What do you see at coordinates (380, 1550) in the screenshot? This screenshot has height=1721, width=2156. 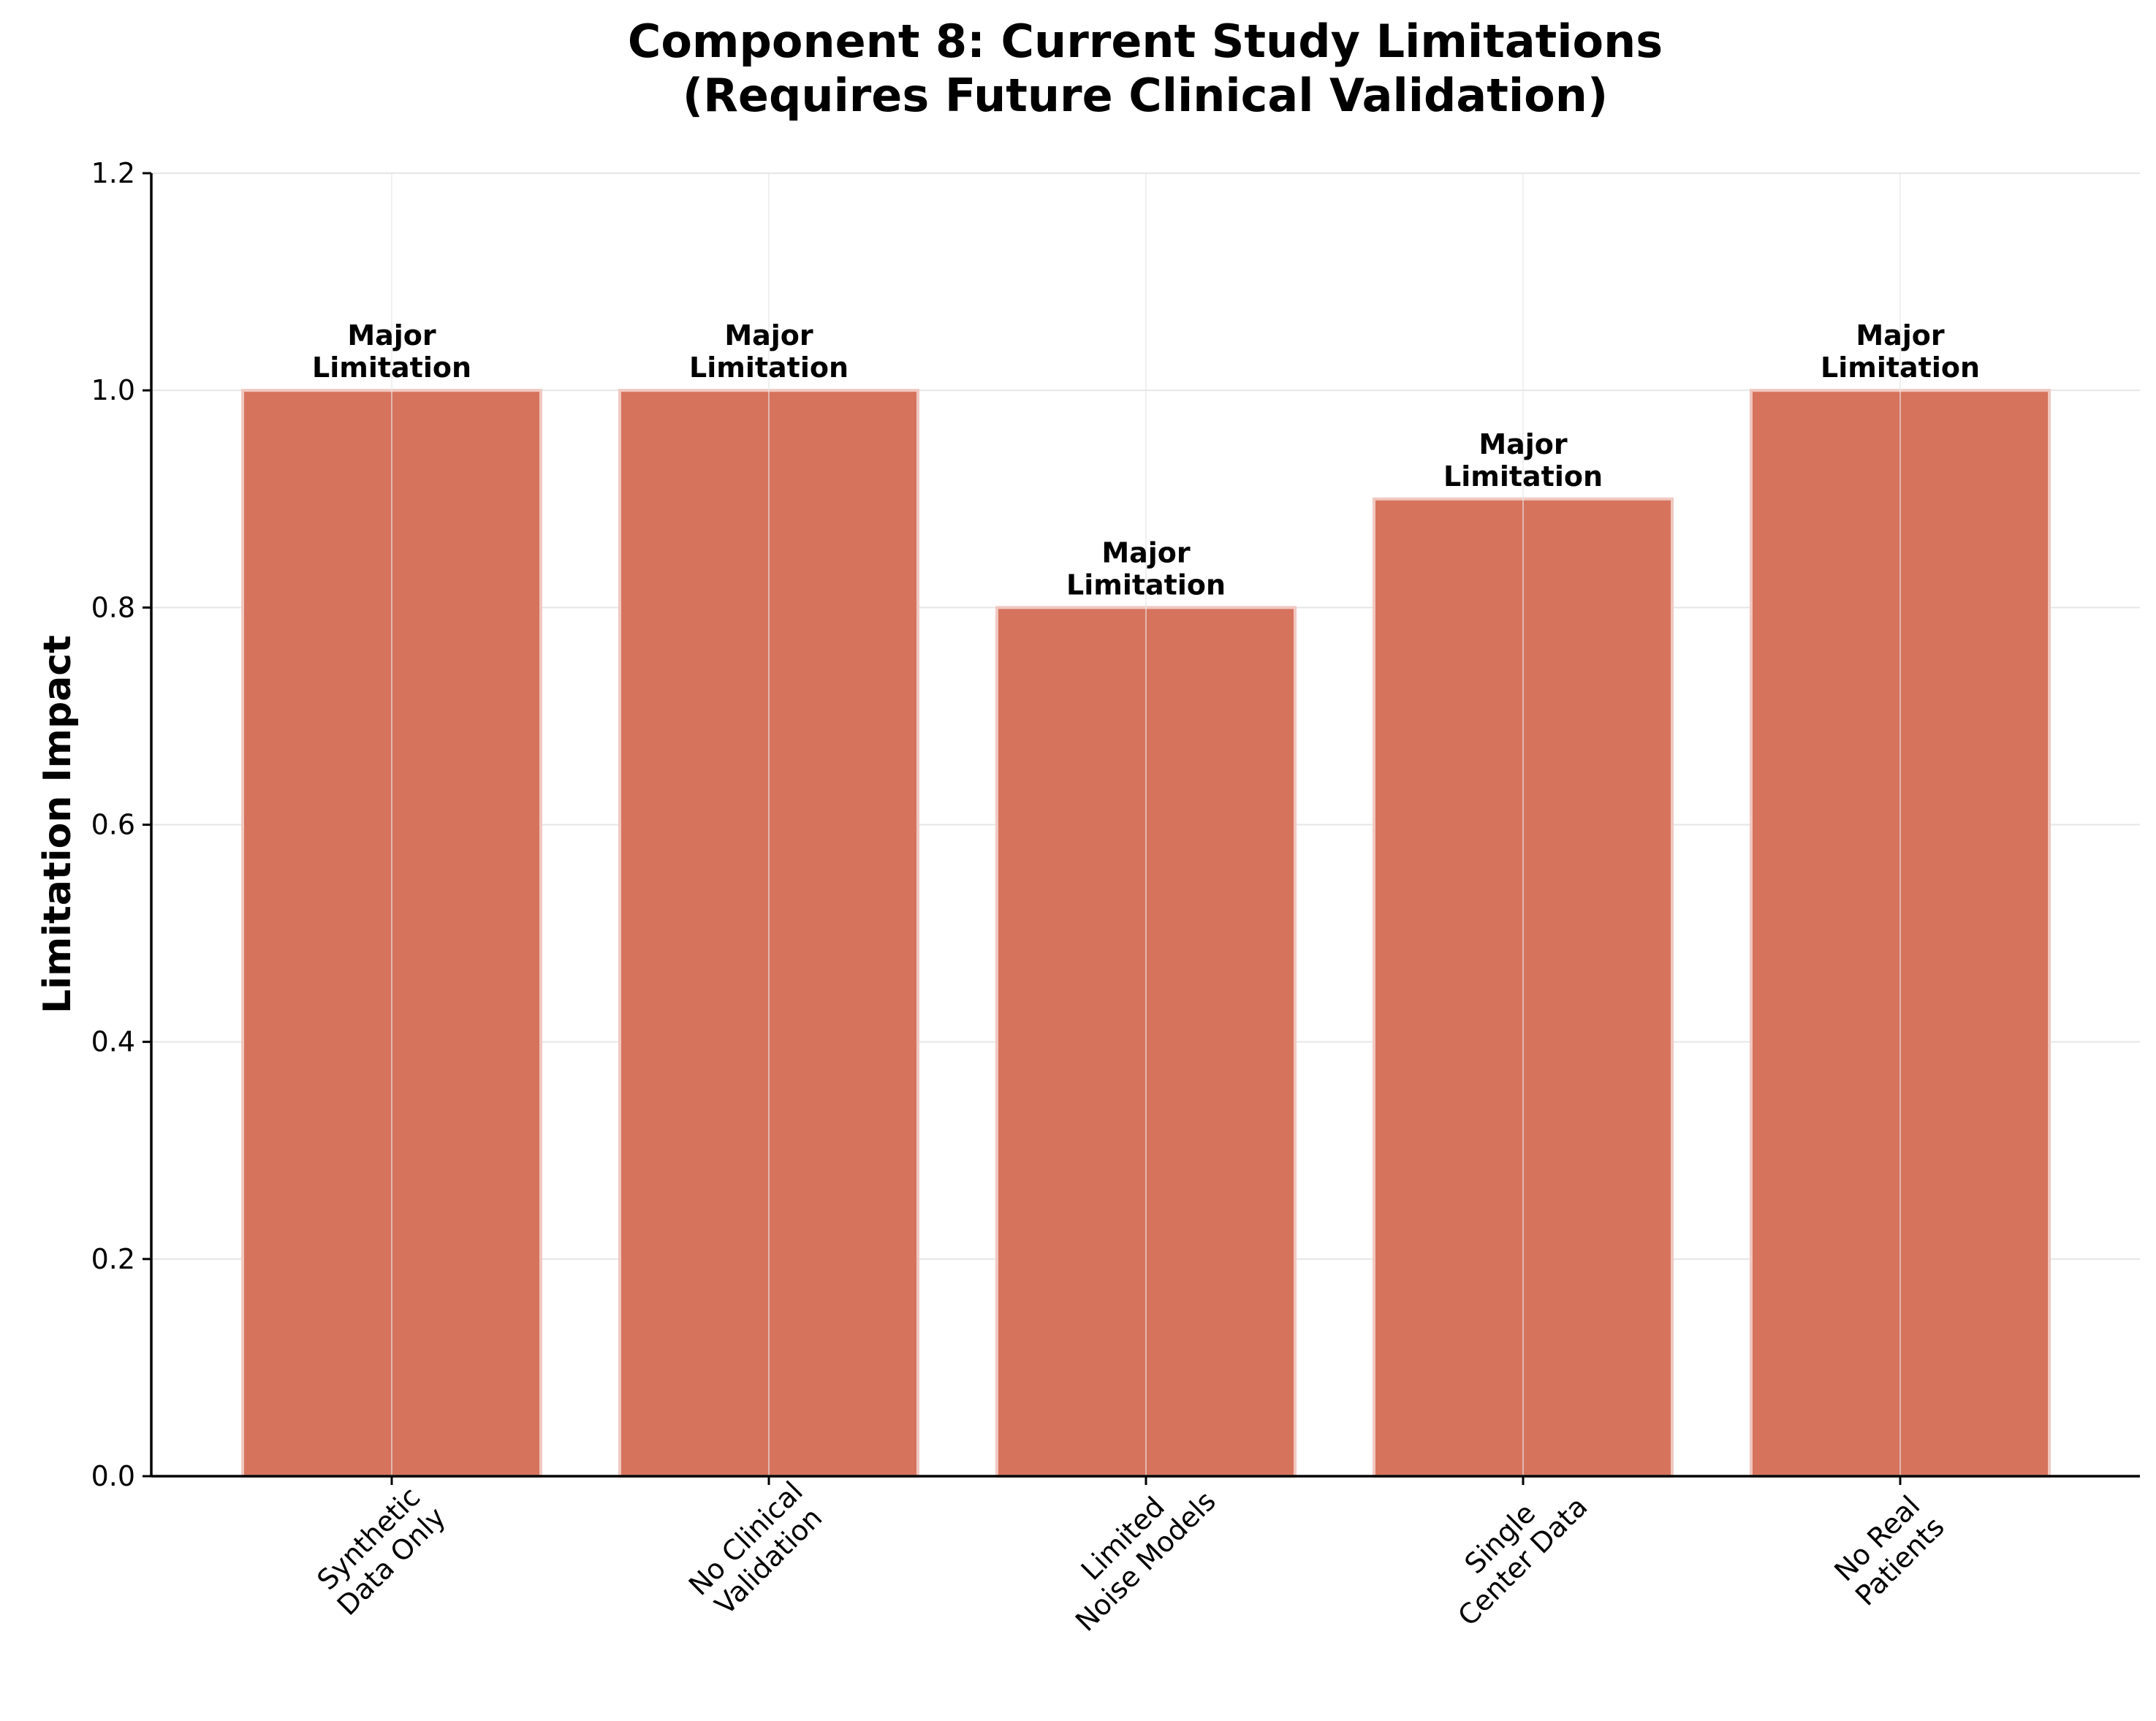 I see `x-tick-label: SyntheticData Only` at bounding box center [380, 1550].